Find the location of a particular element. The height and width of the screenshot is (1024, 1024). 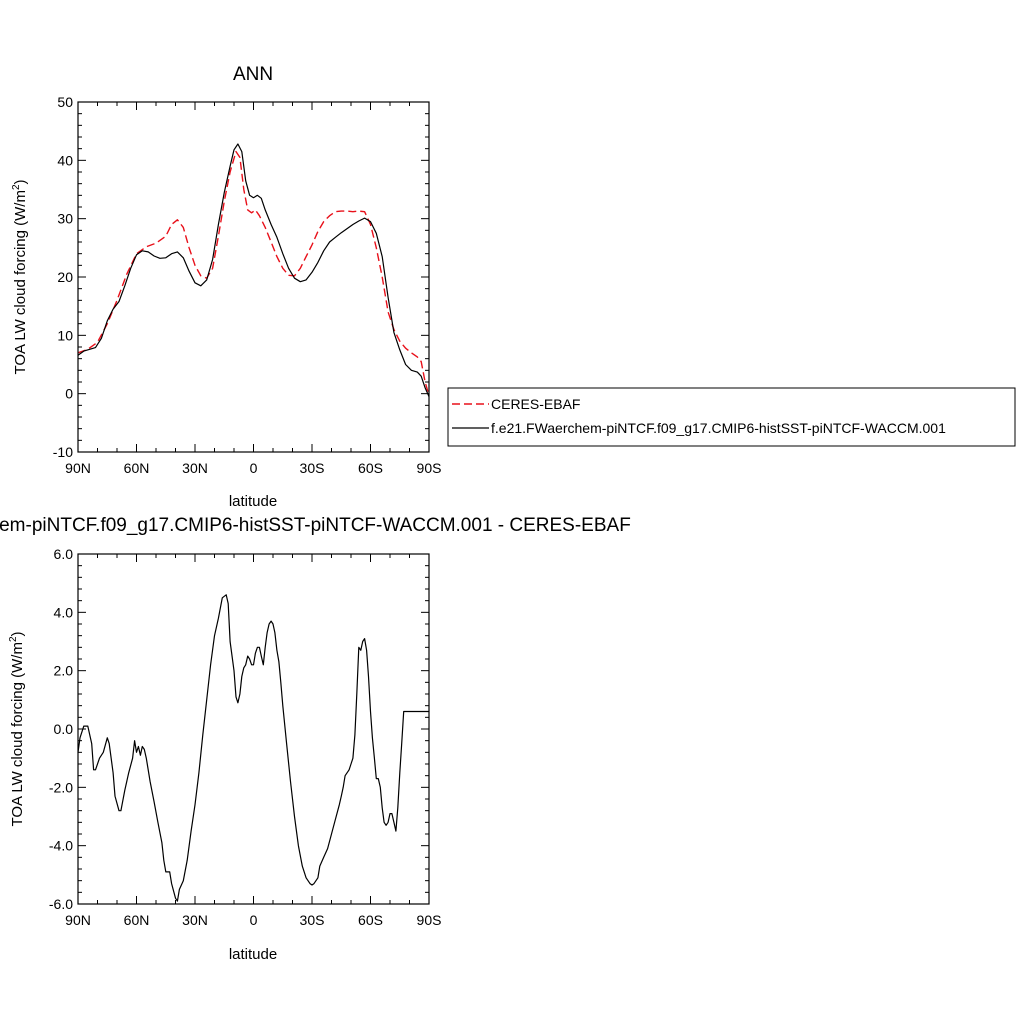

bottom-x-axis-label: latitude is located at coordinates (253, 954).